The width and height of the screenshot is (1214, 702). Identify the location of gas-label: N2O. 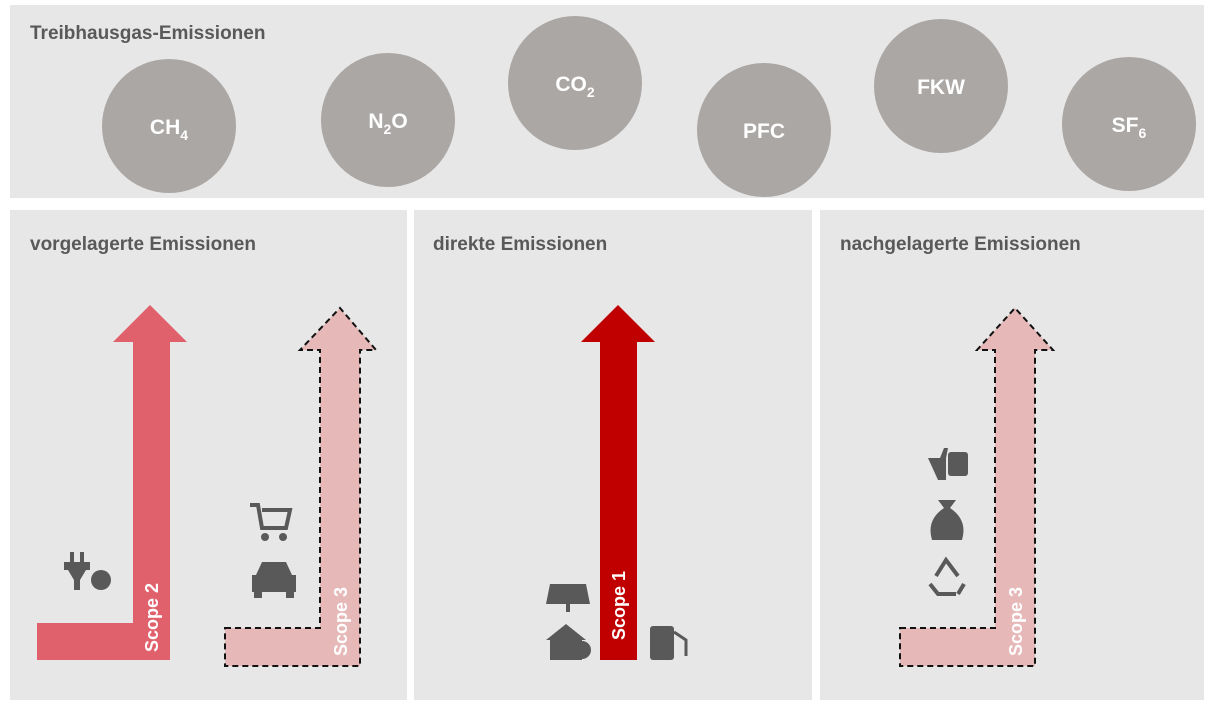
(387, 123).